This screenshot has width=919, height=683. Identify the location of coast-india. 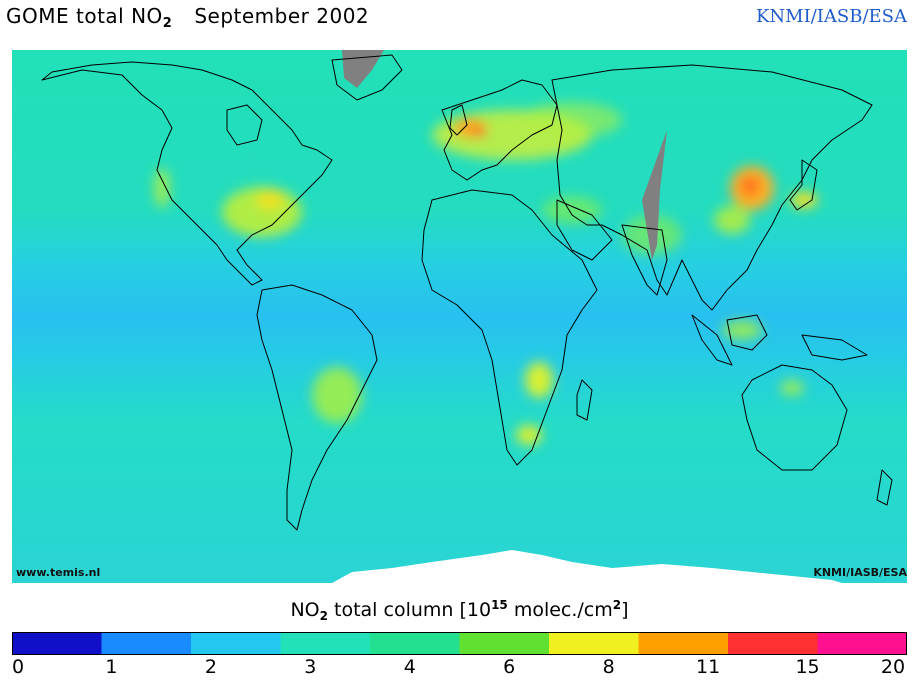
(644, 260).